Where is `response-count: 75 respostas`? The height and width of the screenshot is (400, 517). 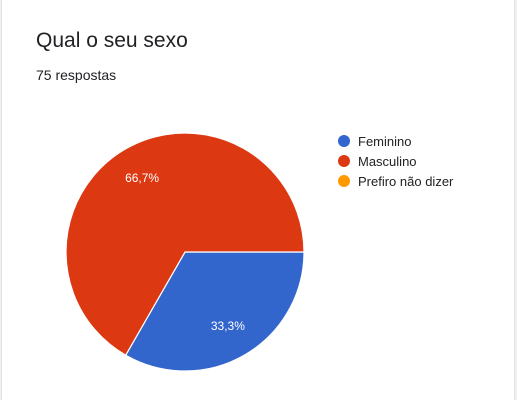
response-count: 75 respostas is located at coordinates (76, 75).